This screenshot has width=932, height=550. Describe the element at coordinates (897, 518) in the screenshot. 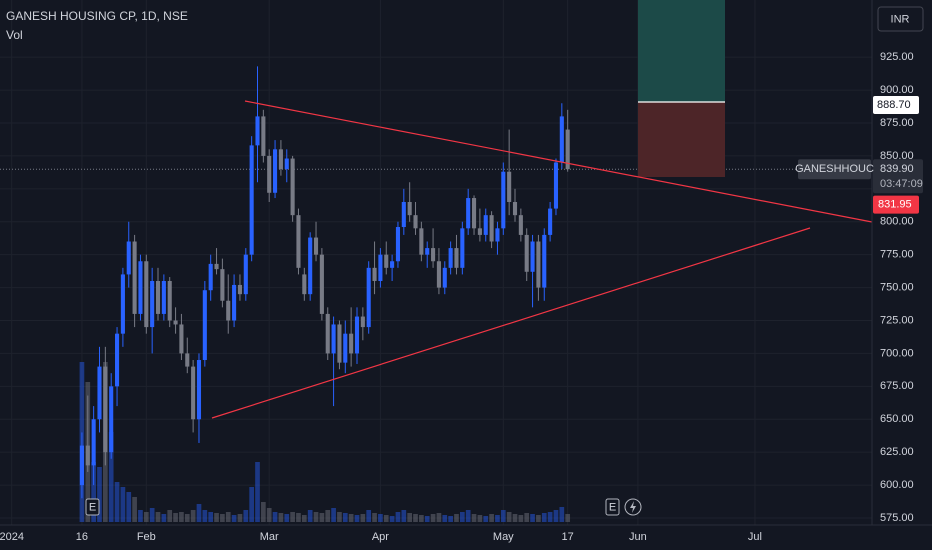

I see `y-tick-label: 575.00` at that location.